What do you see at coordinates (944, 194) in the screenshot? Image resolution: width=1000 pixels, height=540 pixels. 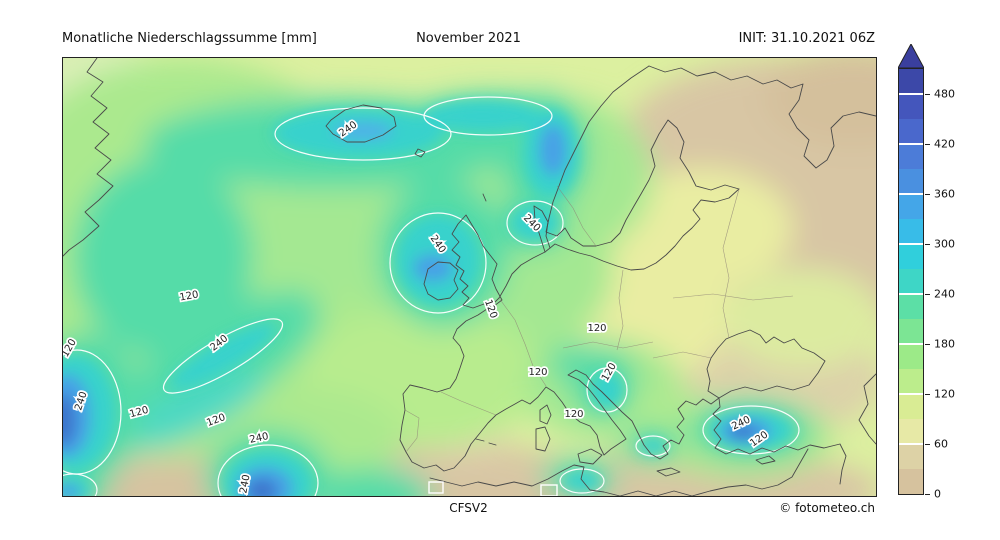 I see `colorbar-tick-label: 360` at bounding box center [944, 194].